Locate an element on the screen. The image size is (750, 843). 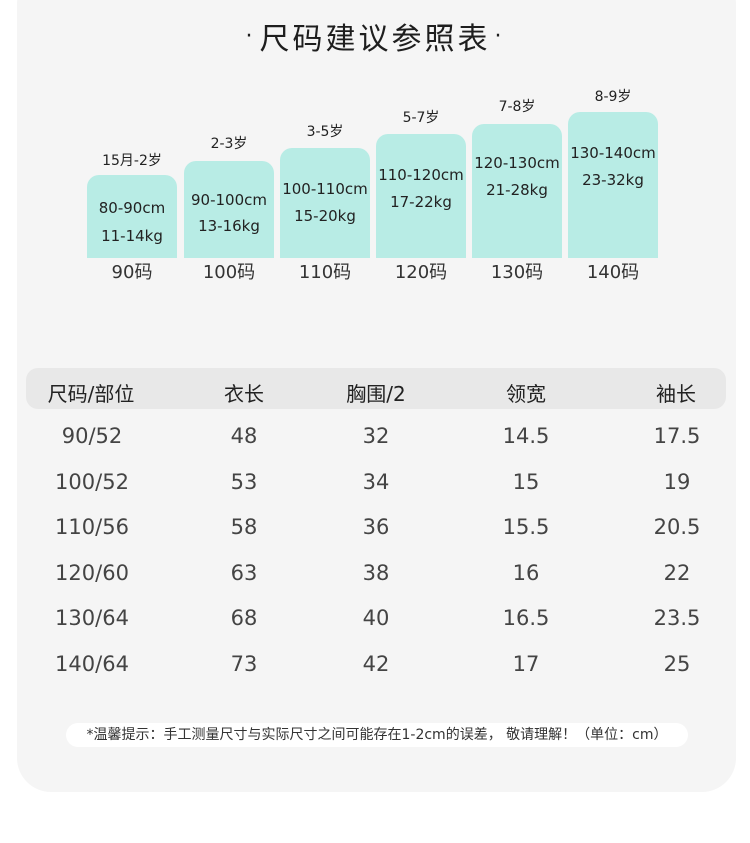
collar-cell: 15.5 is located at coordinates (526, 527).